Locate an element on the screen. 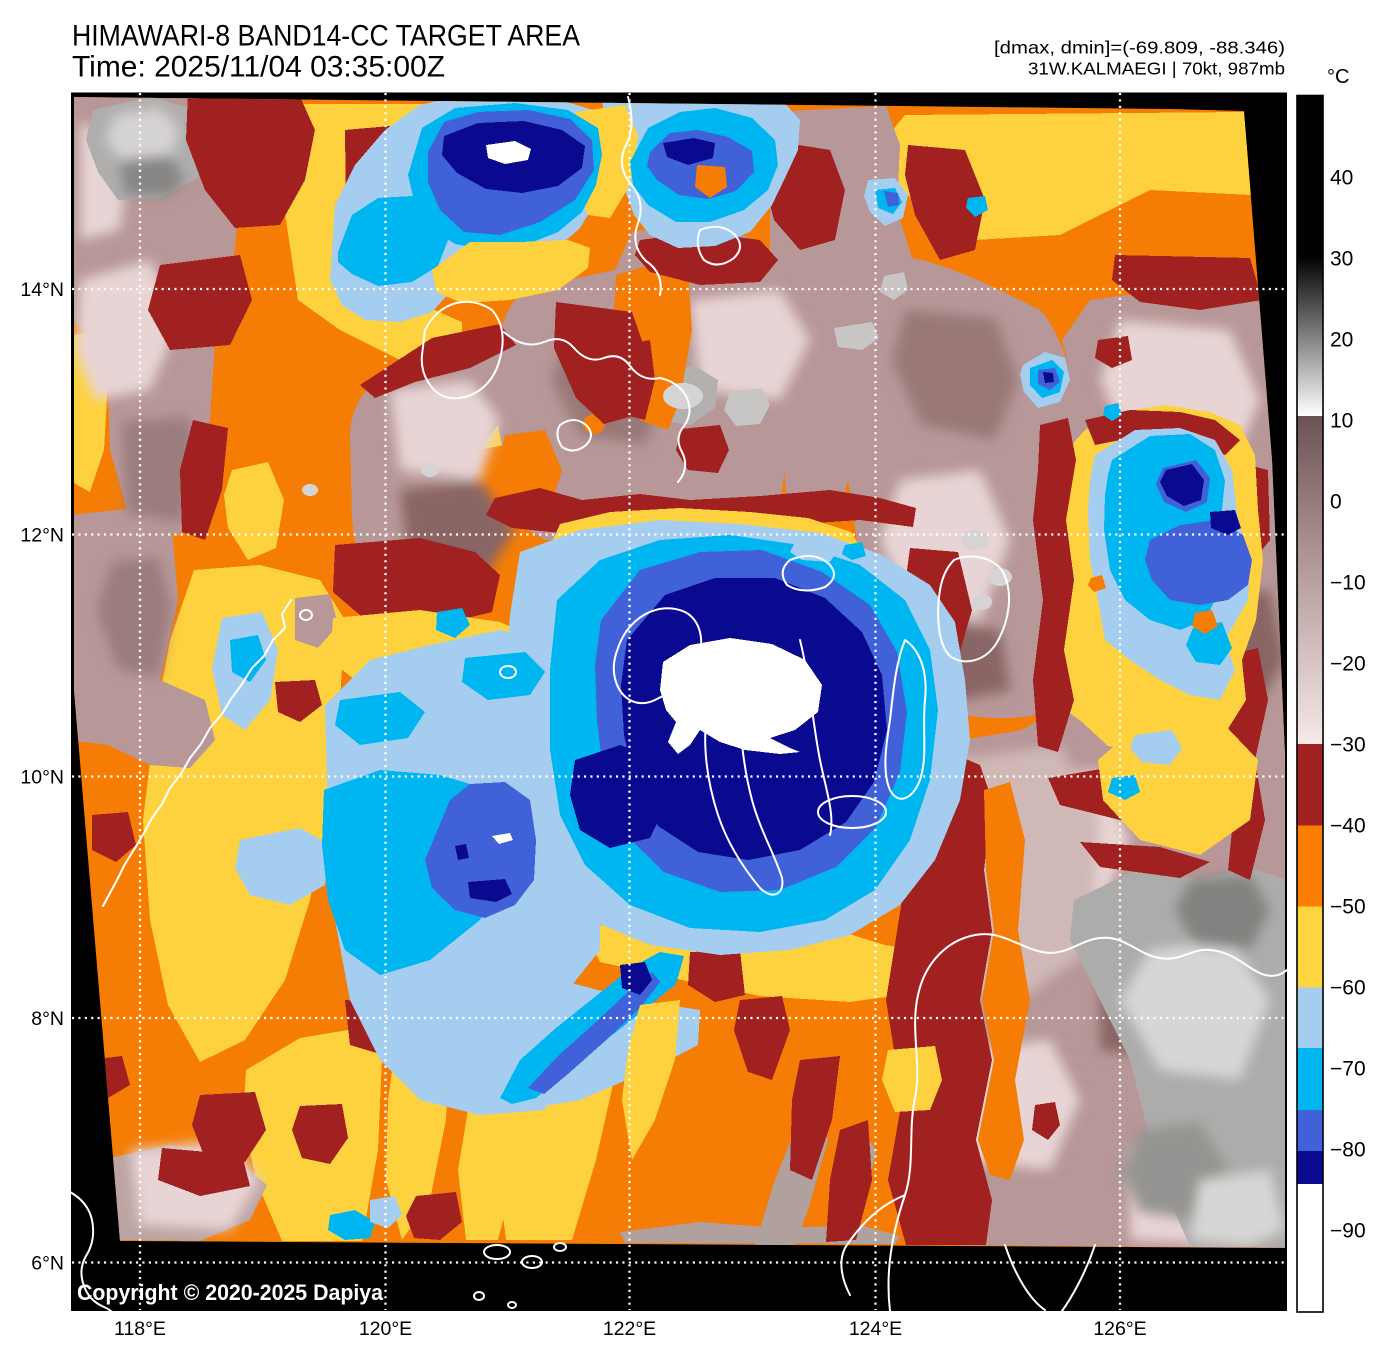 This screenshot has height=1359, width=1390. svg-text: 118°E is located at coordinates (140, 1329).